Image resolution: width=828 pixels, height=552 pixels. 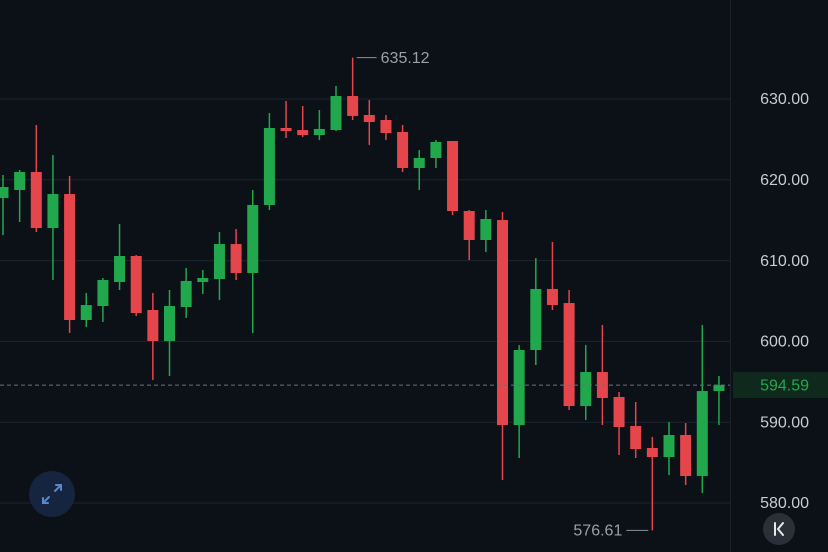 What do you see at coordinates (597, 531) in the screenshot?
I see `low-label: 576.61` at bounding box center [597, 531].